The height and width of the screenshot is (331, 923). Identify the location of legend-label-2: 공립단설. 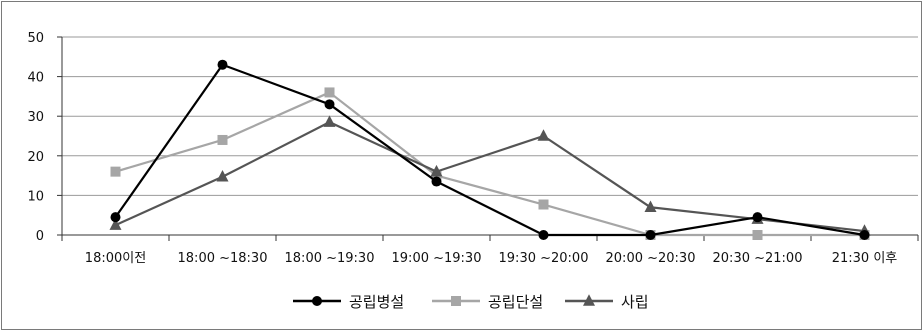
(515, 302).